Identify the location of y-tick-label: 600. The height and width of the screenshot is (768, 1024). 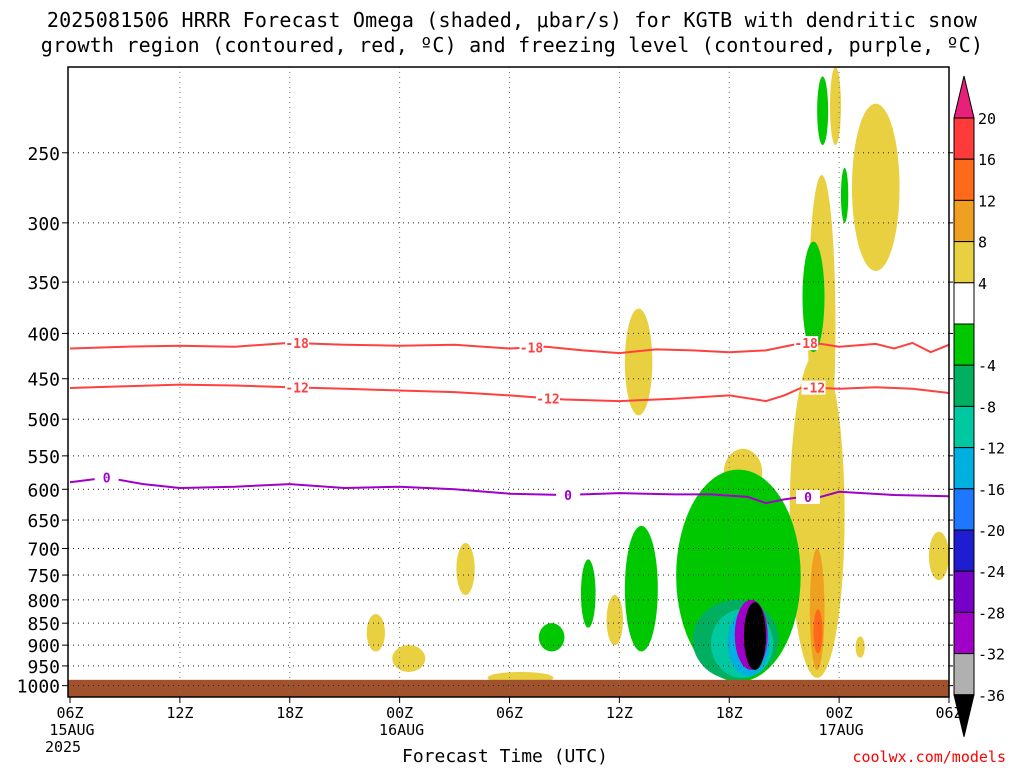
(43, 490).